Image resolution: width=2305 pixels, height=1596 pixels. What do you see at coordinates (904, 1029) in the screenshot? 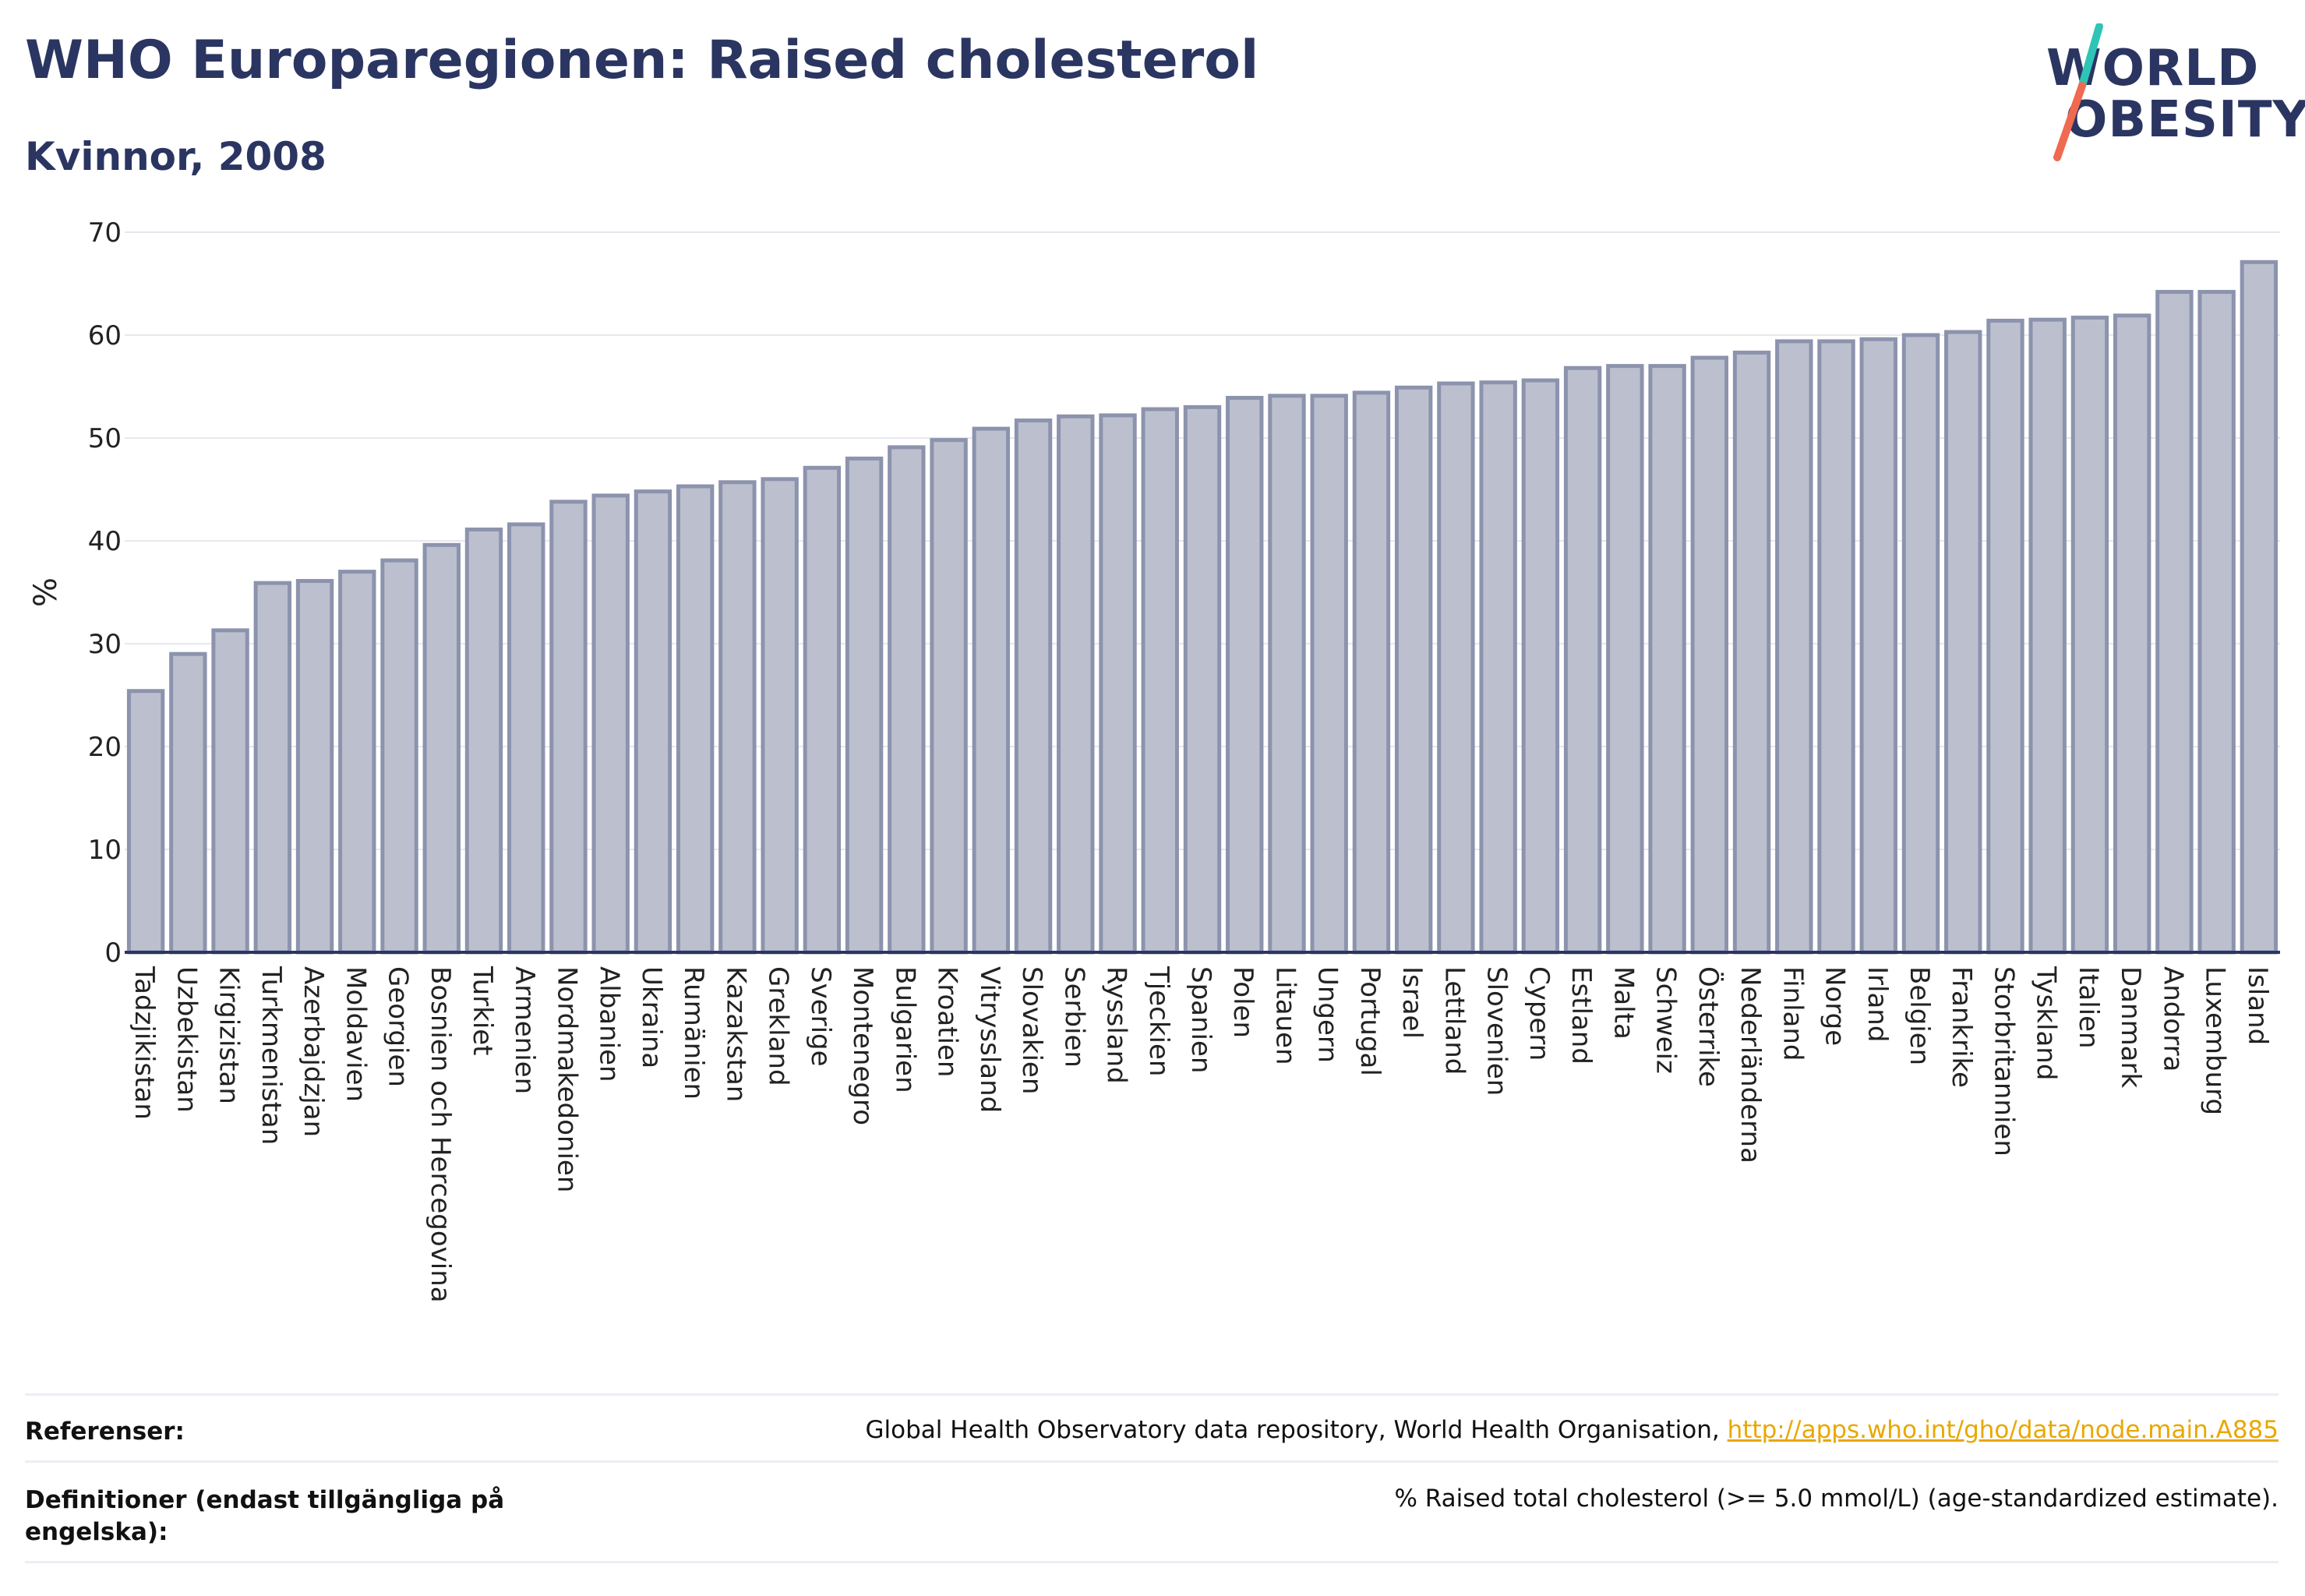
I see `x-tick-label: Bulgarien` at bounding box center [904, 1029].